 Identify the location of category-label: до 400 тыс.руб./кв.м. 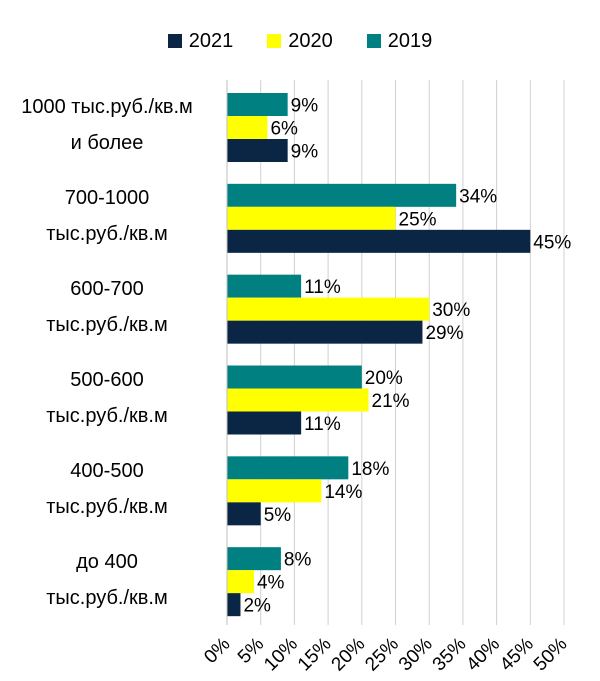
(107, 580).